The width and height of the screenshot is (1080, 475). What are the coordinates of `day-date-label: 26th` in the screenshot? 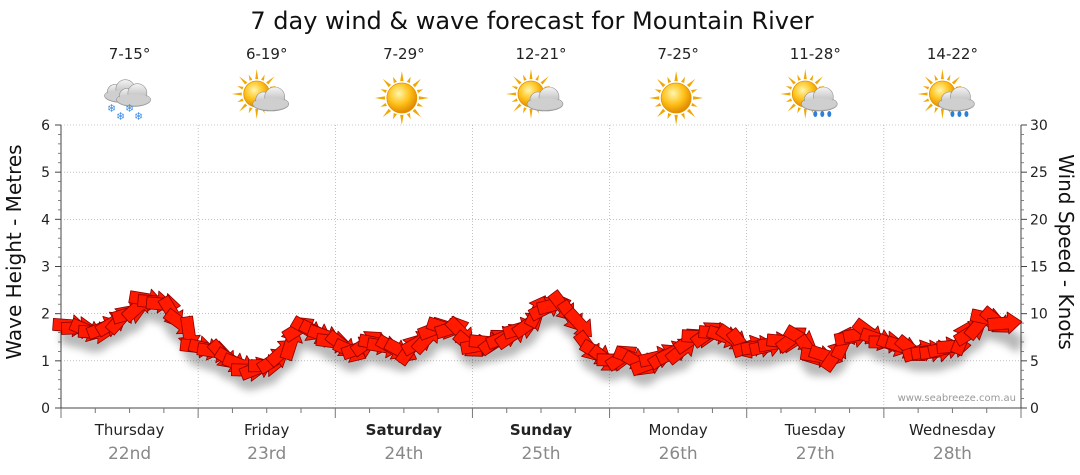 It's located at (678, 454).